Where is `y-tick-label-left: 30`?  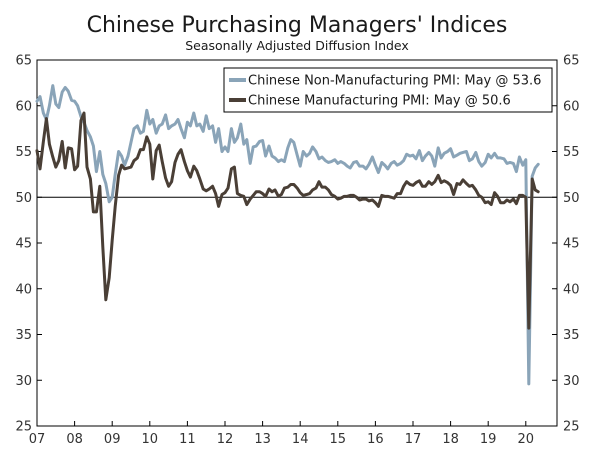
y-tick-label-left: 30 is located at coordinates (23, 381).